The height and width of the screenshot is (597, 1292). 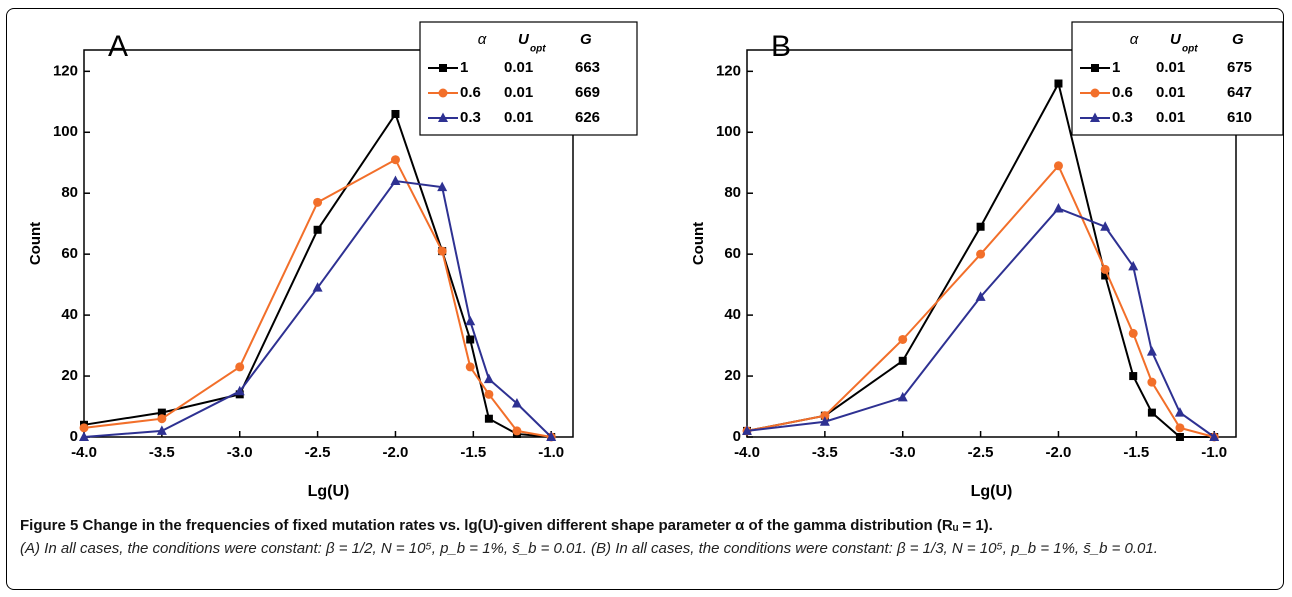 I want to click on y-tick-label: 60, so click(x=69, y=253).